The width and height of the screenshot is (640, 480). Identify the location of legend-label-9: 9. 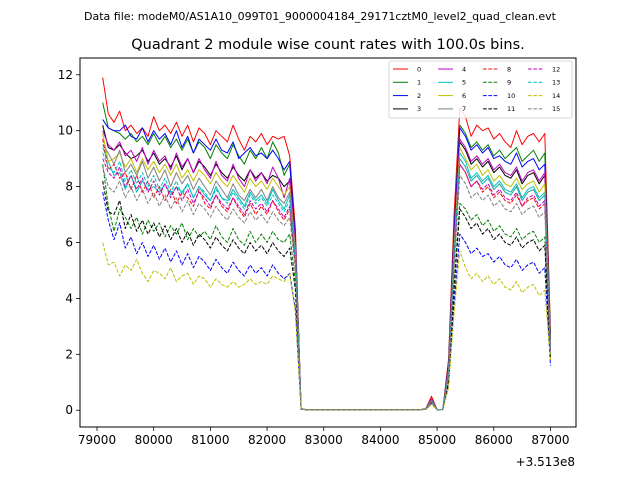
(509, 83).